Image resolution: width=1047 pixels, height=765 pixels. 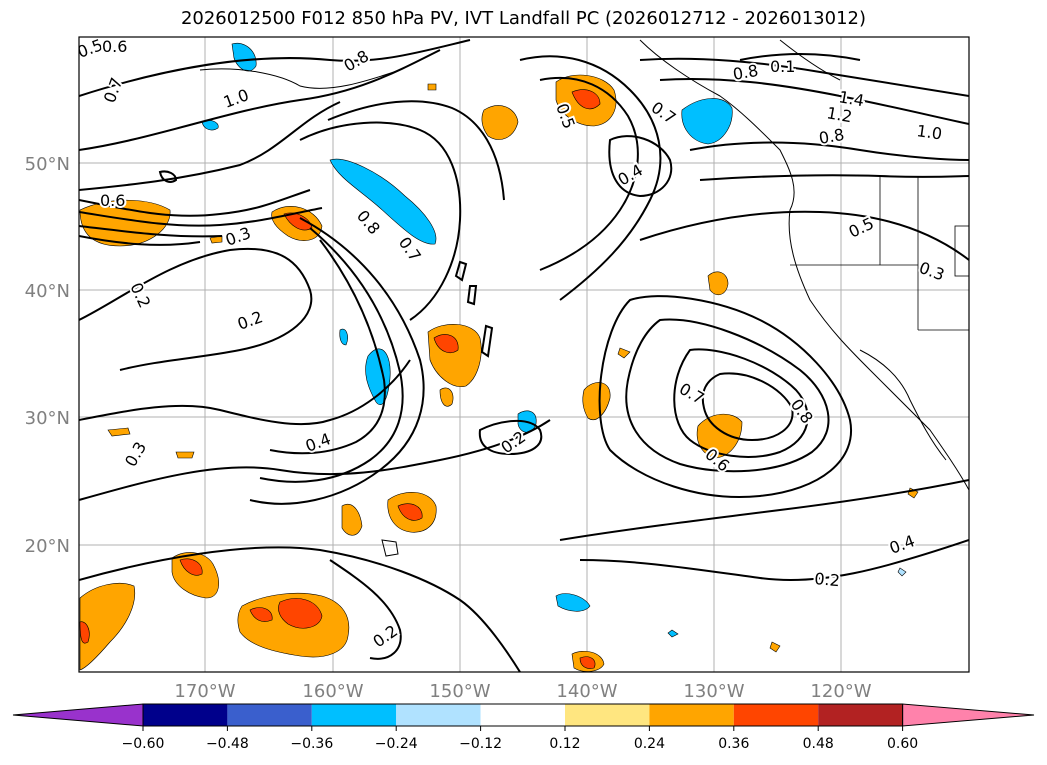 I want to click on colorbar-tick-label: 0.60, so click(x=902, y=744).